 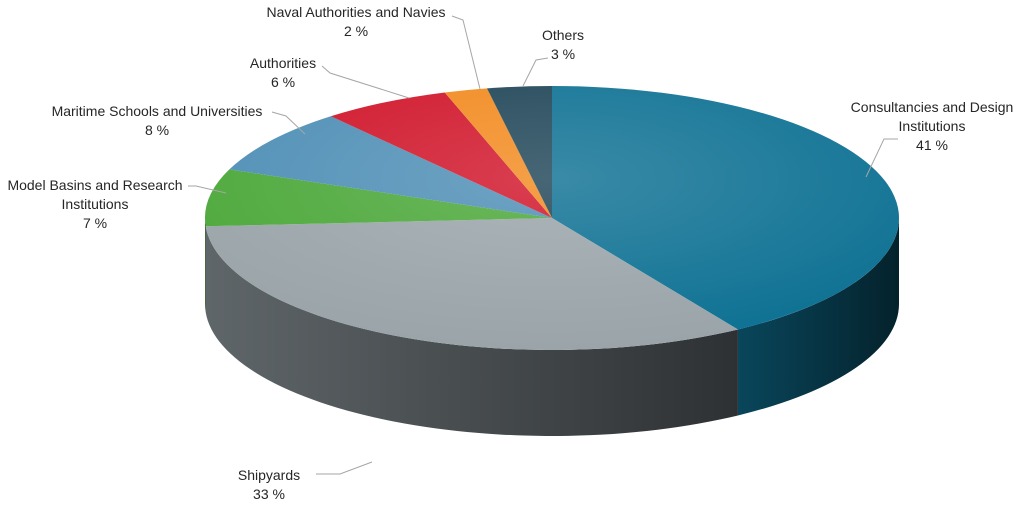 What do you see at coordinates (157, 120) in the screenshot?
I see `data-label-maritime-schools-and-universities: Maritime Schools and Universities 8 %` at bounding box center [157, 120].